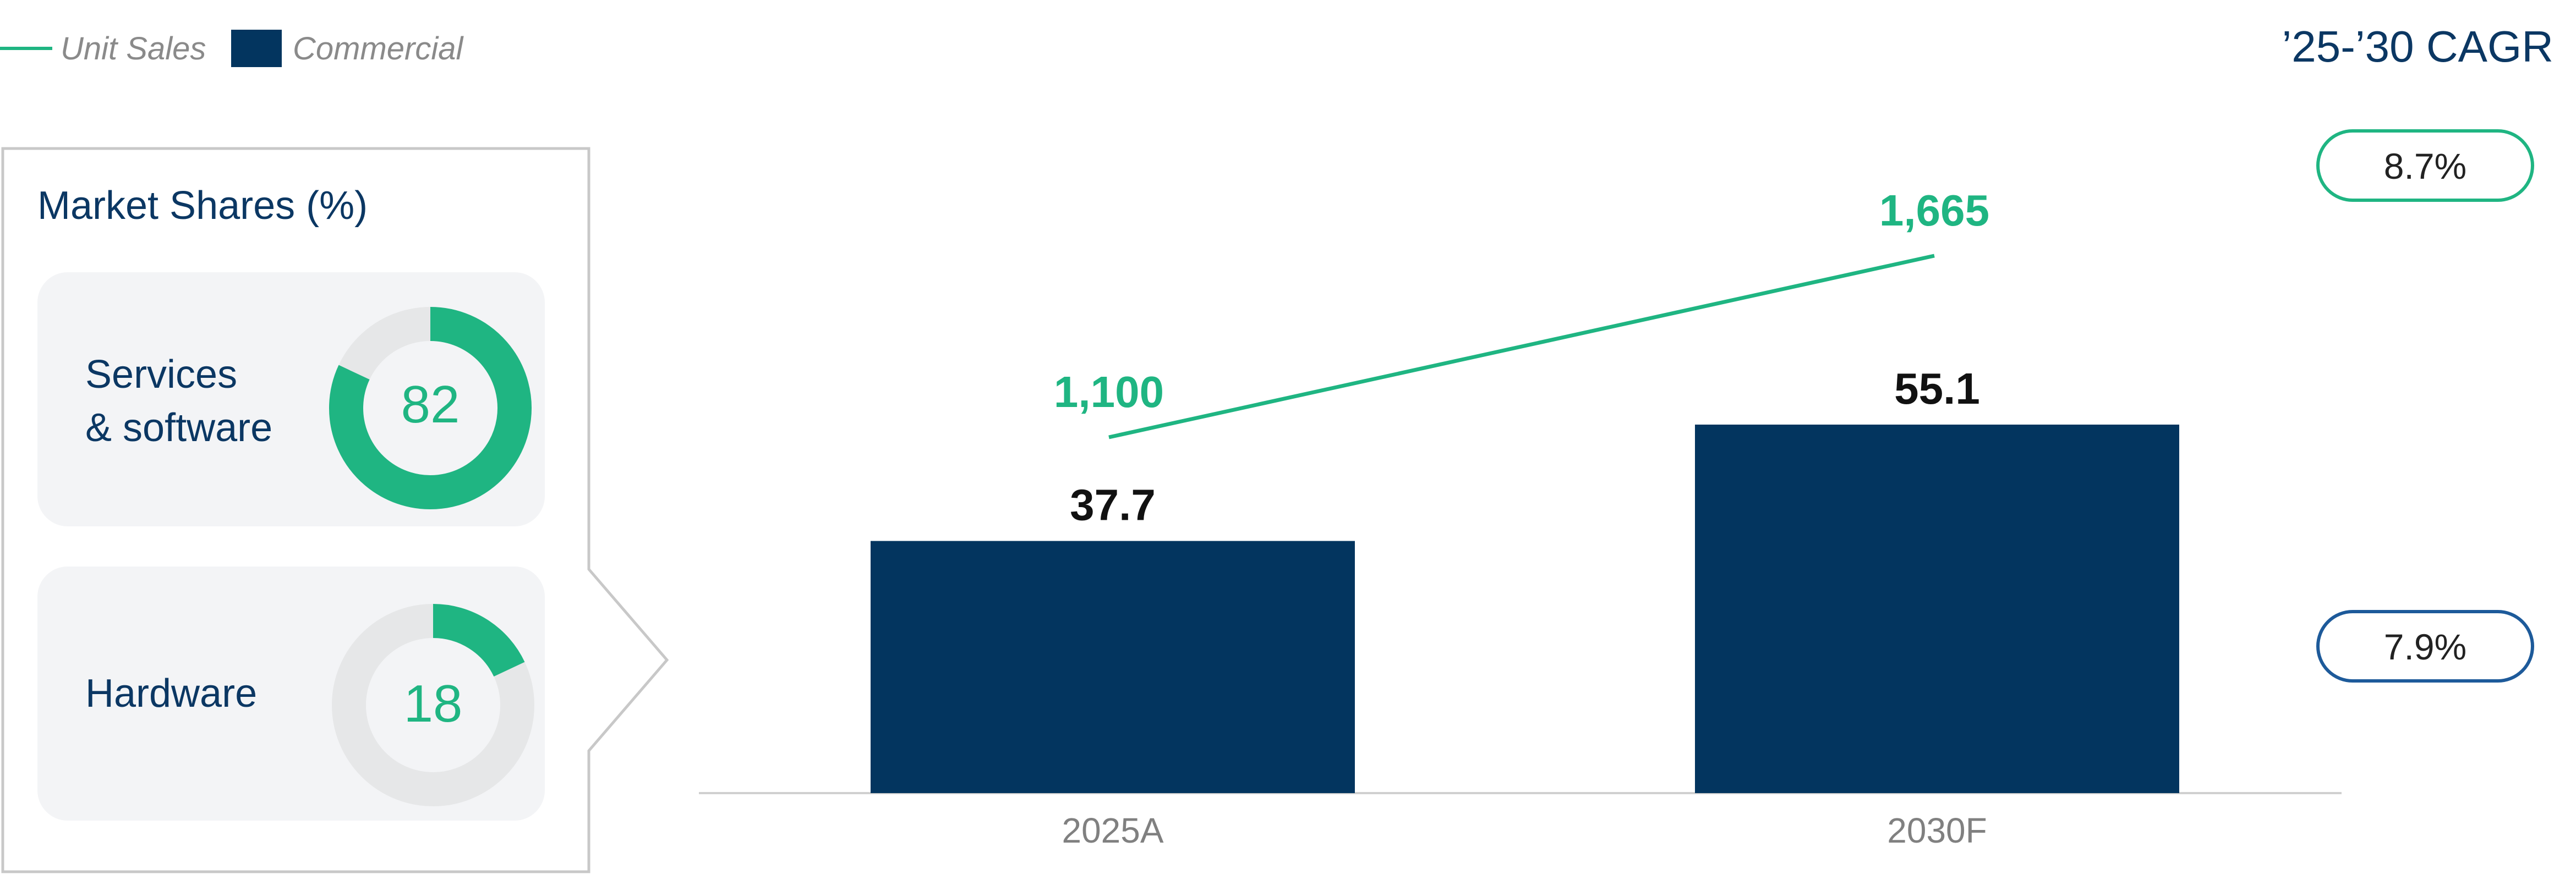 The image size is (2576, 880). Describe the element at coordinates (1109, 391) in the screenshot. I see `unit-sales-label: 1,100` at that location.